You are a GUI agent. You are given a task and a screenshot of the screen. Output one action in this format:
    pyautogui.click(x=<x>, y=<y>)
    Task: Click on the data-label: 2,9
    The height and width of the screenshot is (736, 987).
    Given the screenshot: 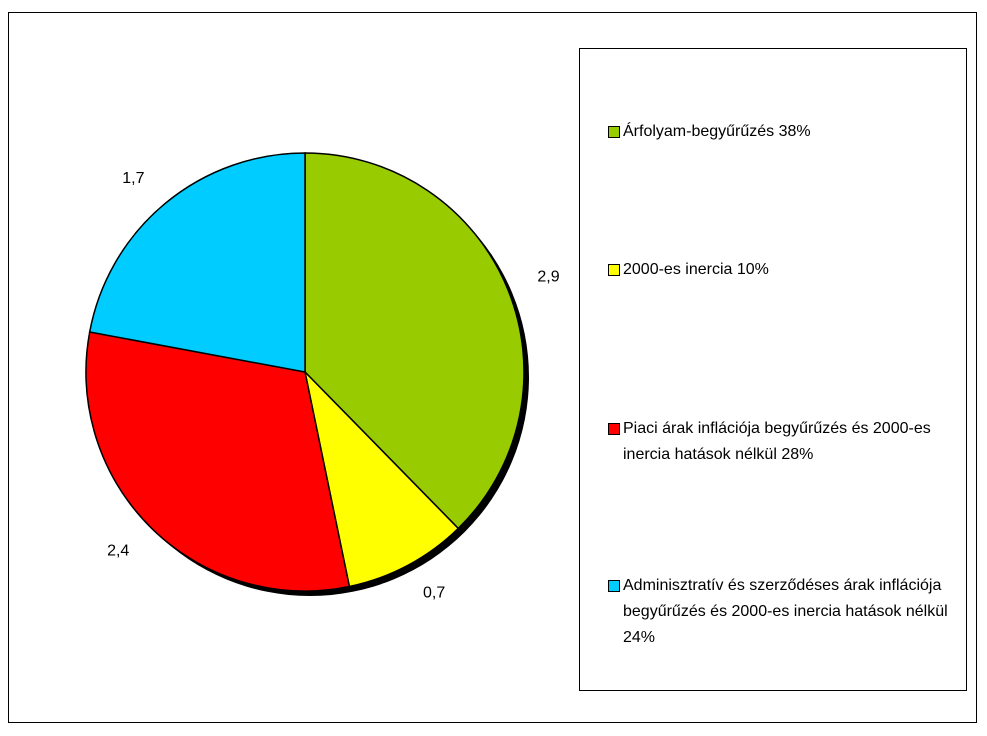 What is the action you would take?
    pyautogui.click(x=548, y=276)
    